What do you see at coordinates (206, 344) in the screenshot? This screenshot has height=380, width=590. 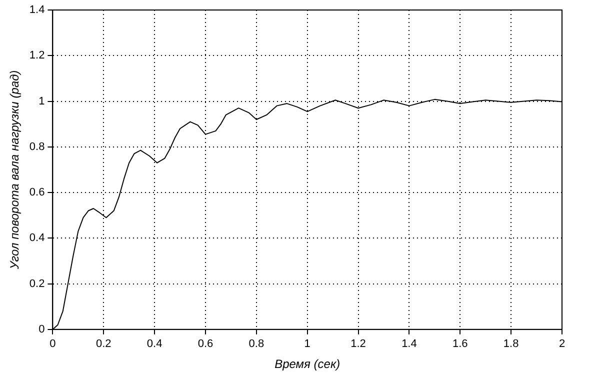 I see `x-tick-label: 0.6` at bounding box center [206, 344].